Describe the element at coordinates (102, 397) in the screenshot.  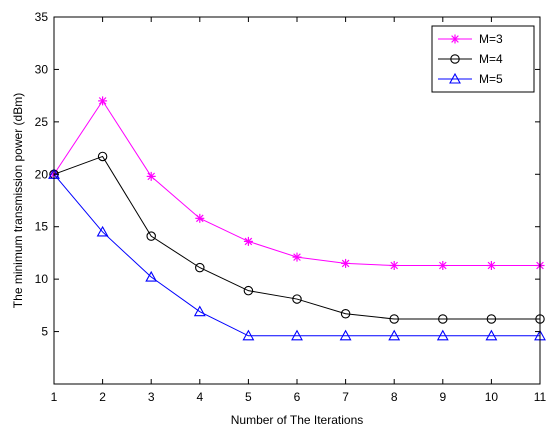
I see `x-tick-label: 2` at that location.